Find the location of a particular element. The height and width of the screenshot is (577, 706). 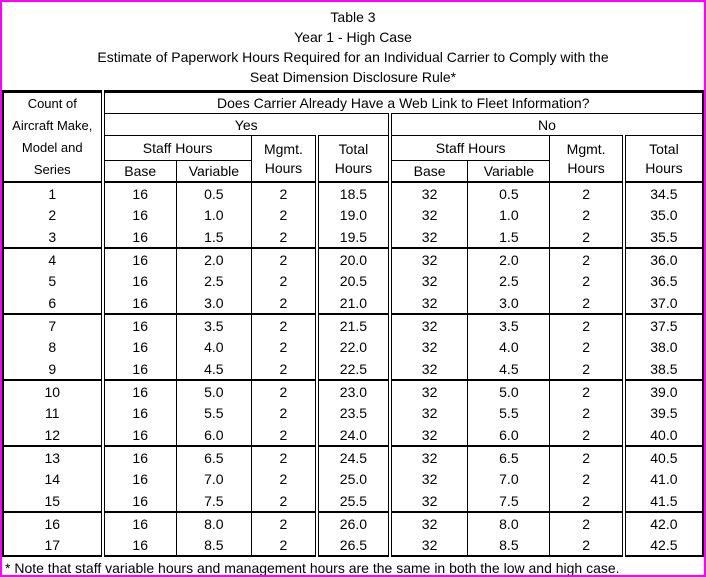

corner-header-line-3: Model and is located at coordinates (52, 147).